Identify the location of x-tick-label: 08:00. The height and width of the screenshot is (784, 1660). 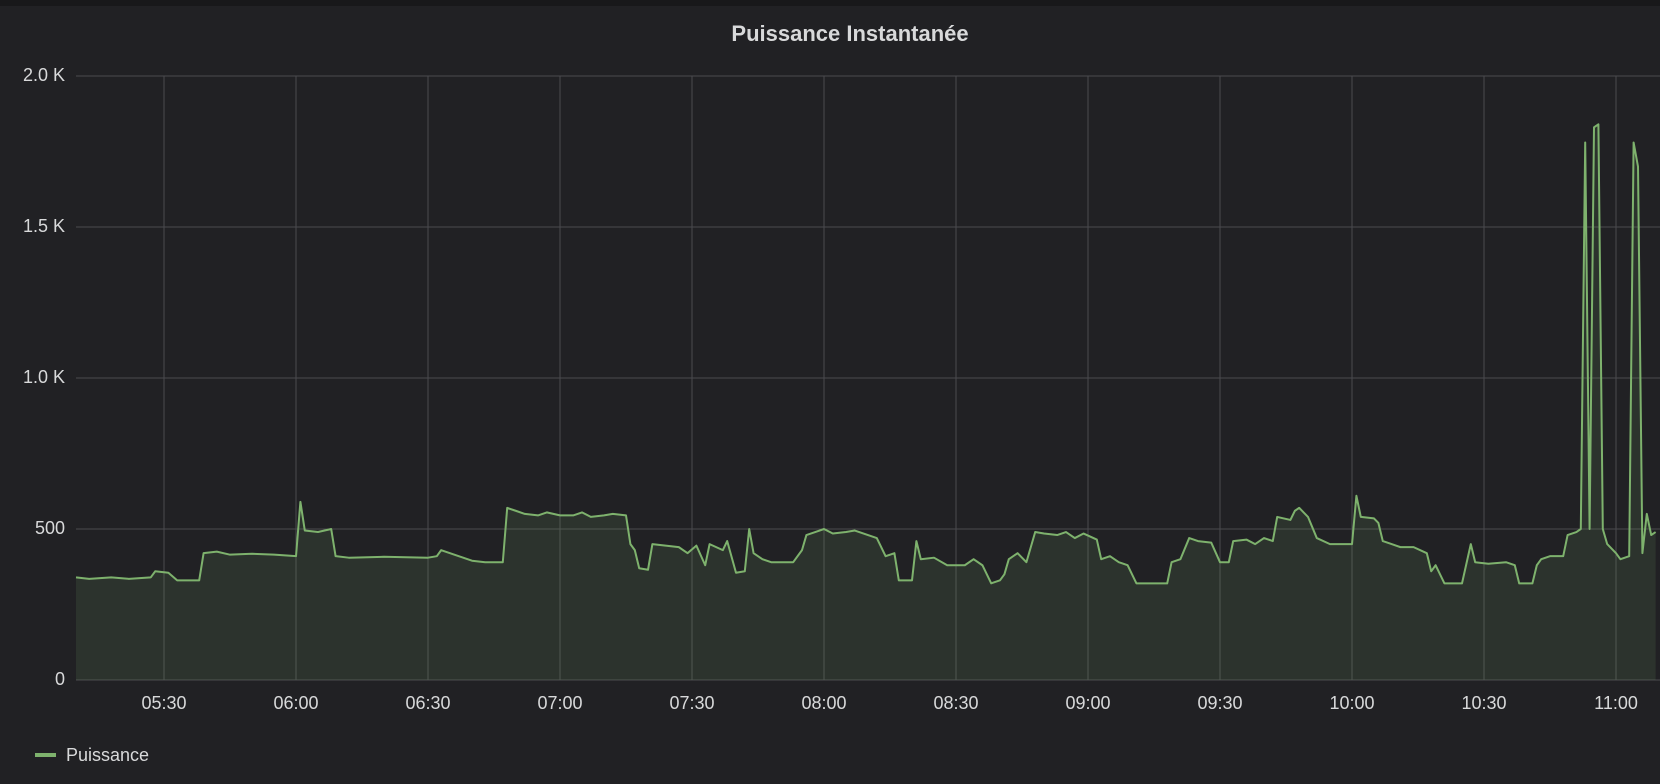
(823, 703).